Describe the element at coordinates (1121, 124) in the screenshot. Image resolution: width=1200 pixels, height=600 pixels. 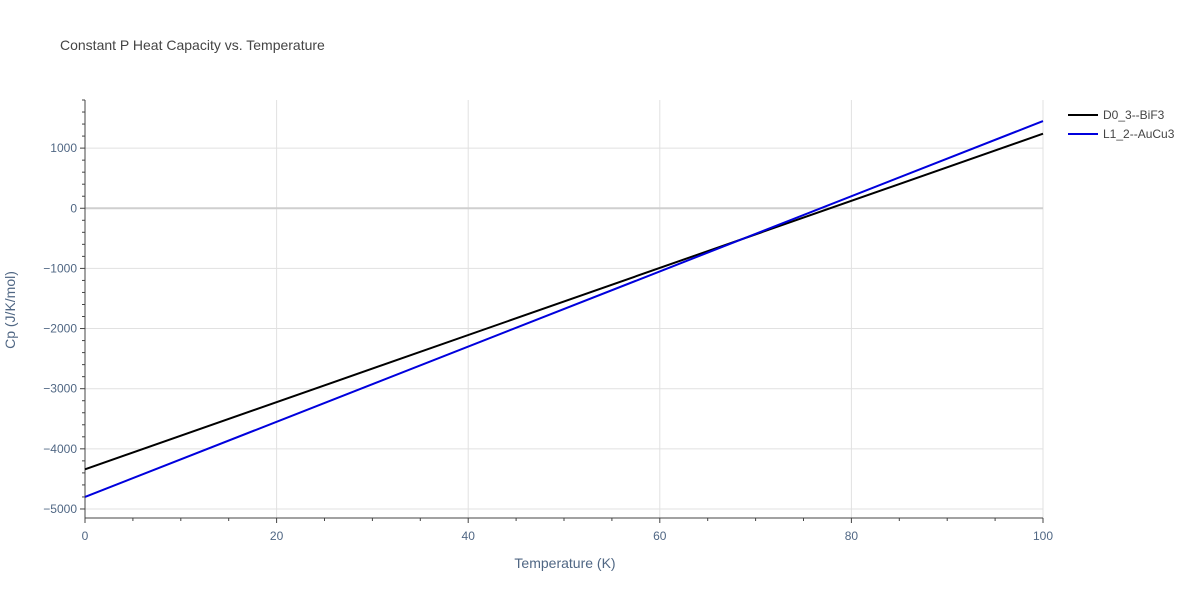
I see `legend: D0_3--BiF3 L1_2--AuCu3` at that location.